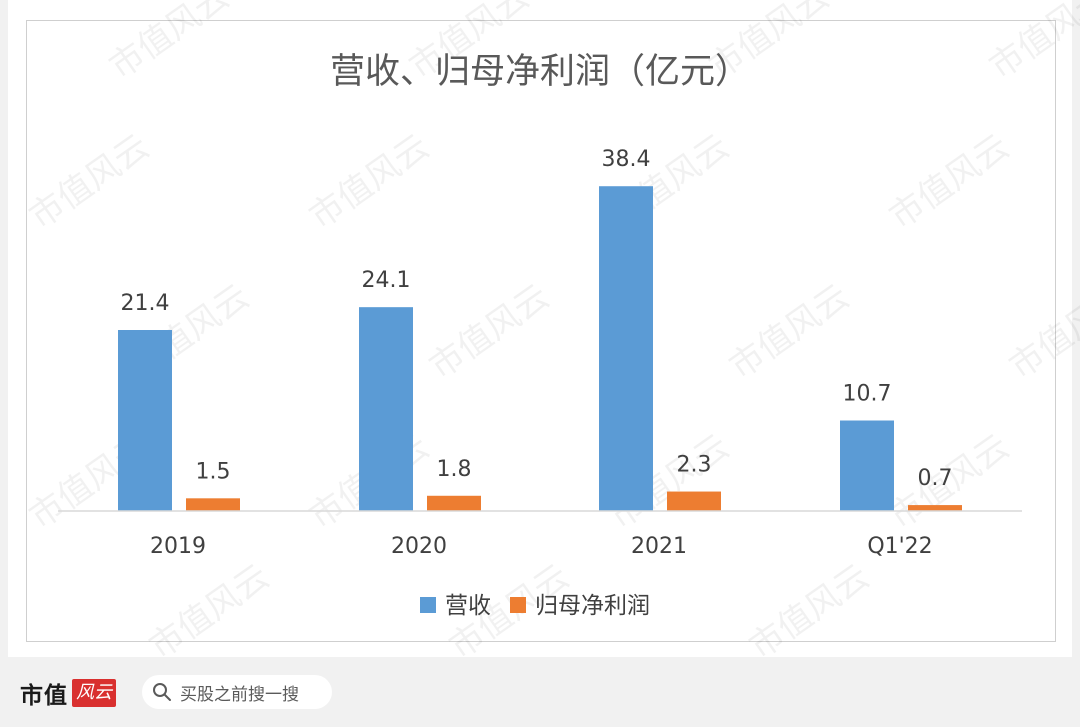 Image resolution: width=1080 pixels, height=727 pixels. I want to click on legend-label: 营收, so click(468, 606).